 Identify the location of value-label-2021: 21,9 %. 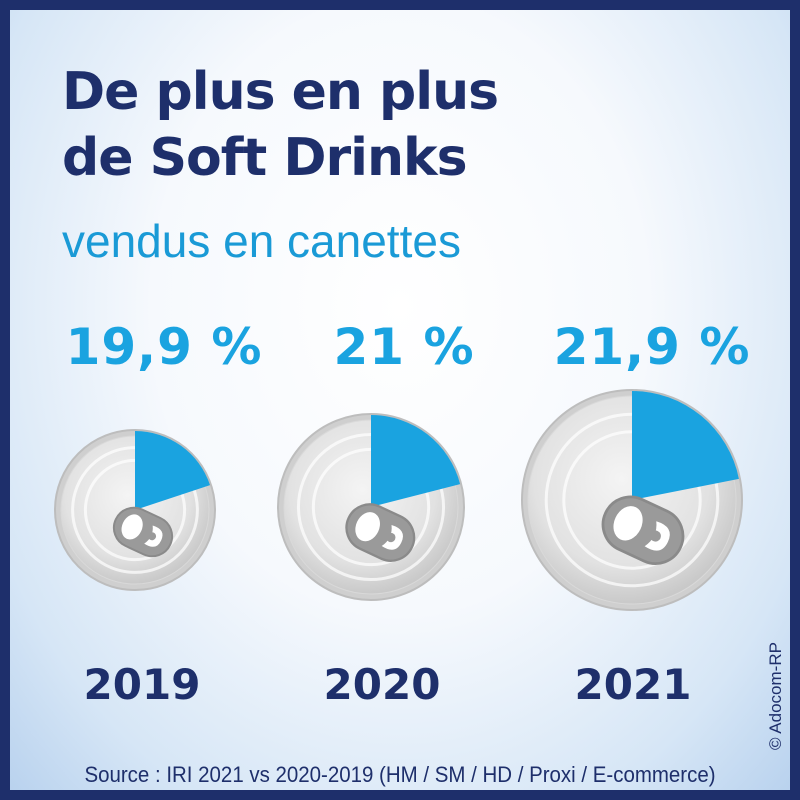
(652, 347).